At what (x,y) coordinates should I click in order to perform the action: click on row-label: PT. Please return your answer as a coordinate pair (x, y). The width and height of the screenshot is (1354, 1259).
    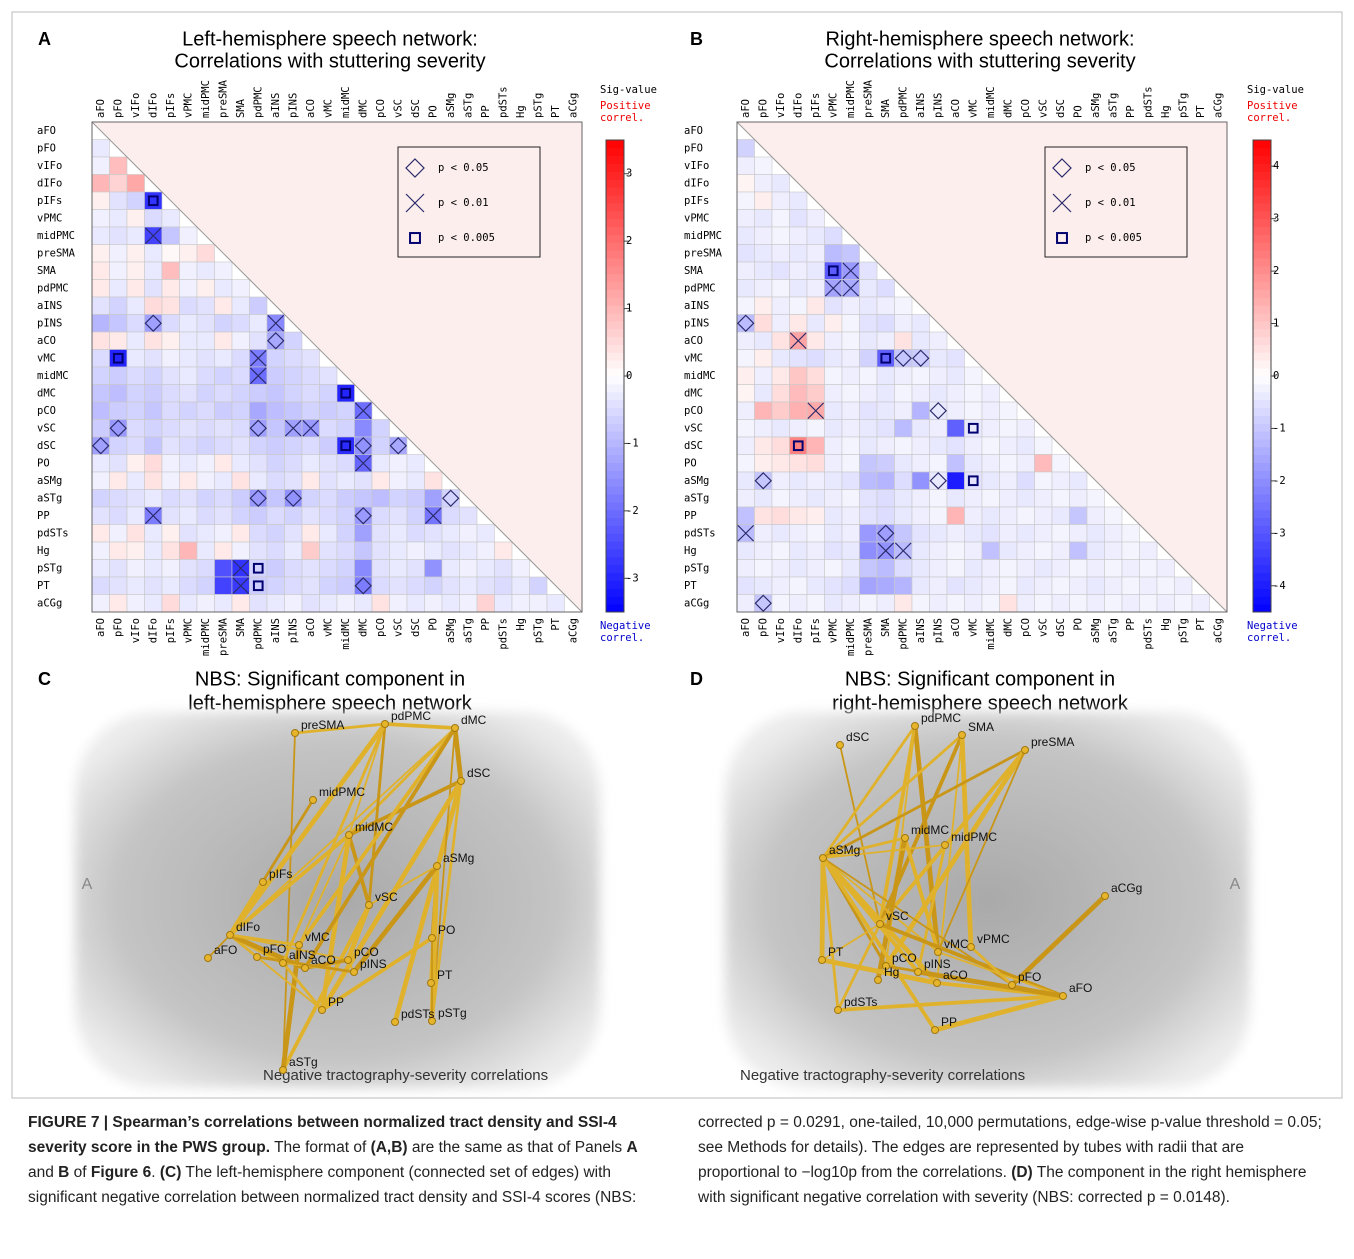
    Looking at the image, I should click on (690, 586).